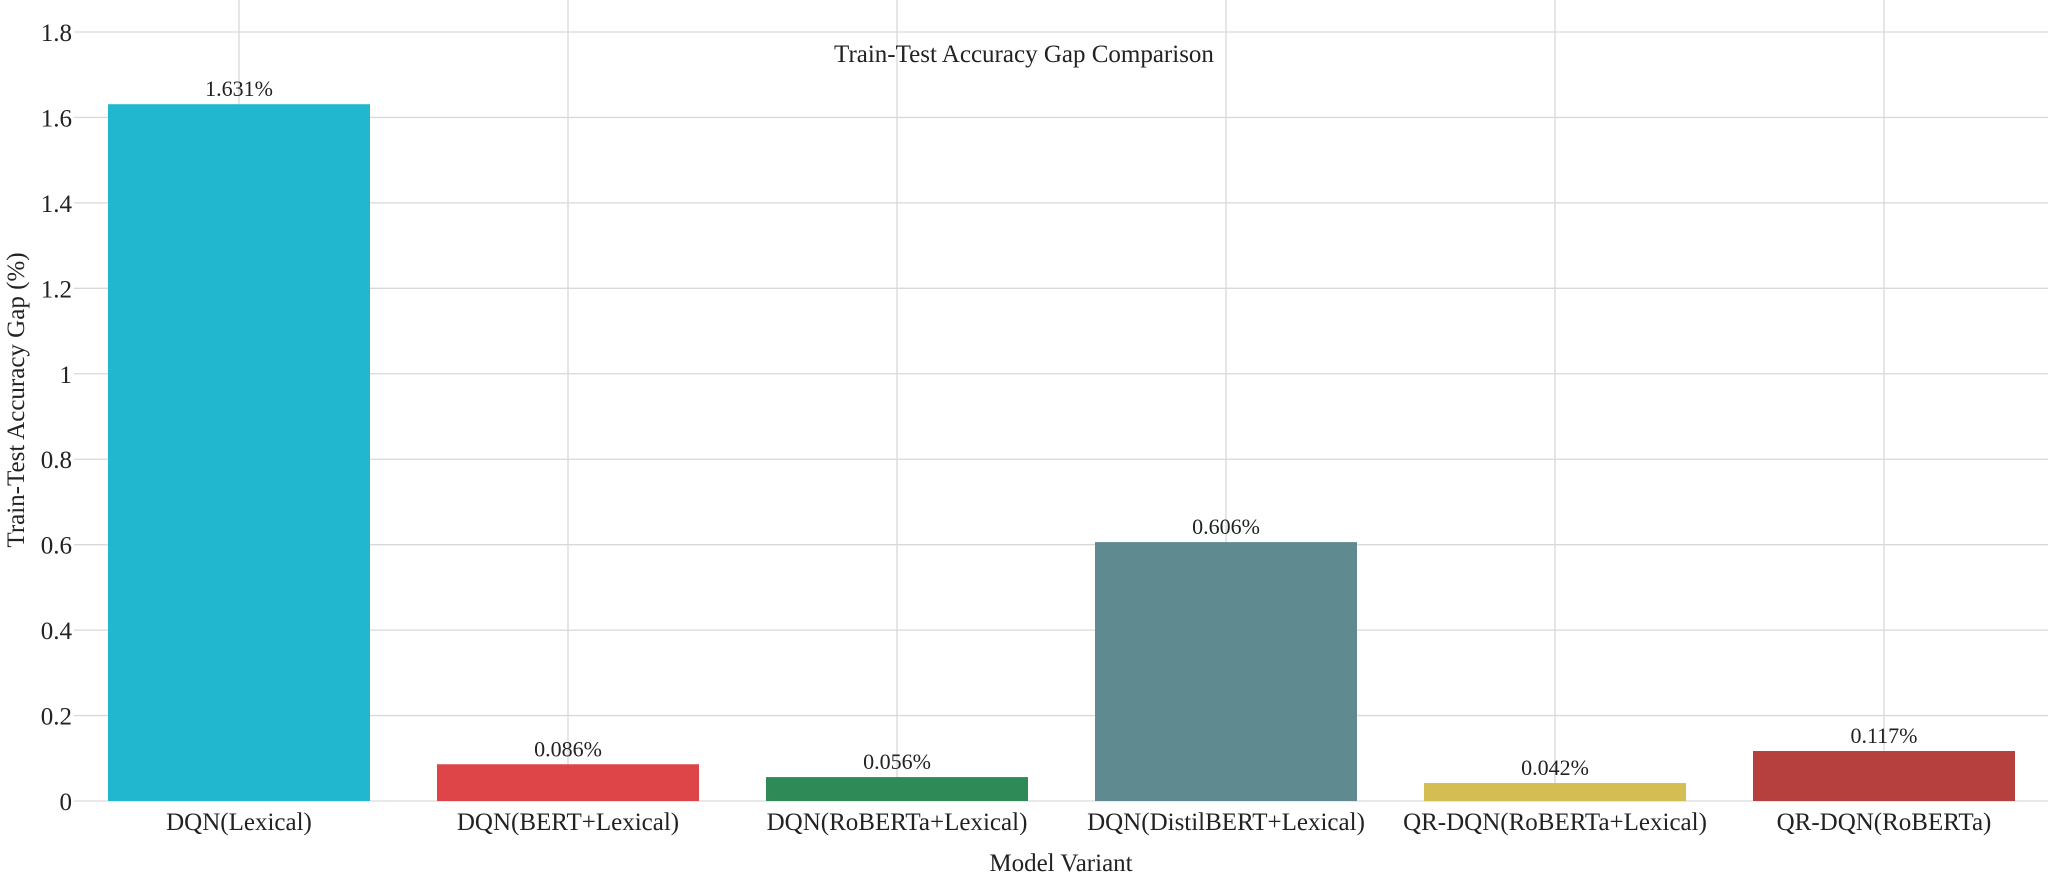 The image size is (2048, 883). I want to click on x-tick-label: QR-DQN(RoBERTa+Lexical), so click(1555, 822).